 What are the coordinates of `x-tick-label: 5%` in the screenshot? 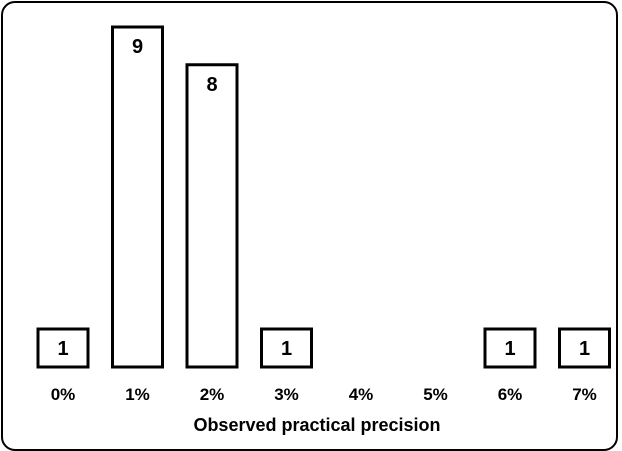 It's located at (435, 394).